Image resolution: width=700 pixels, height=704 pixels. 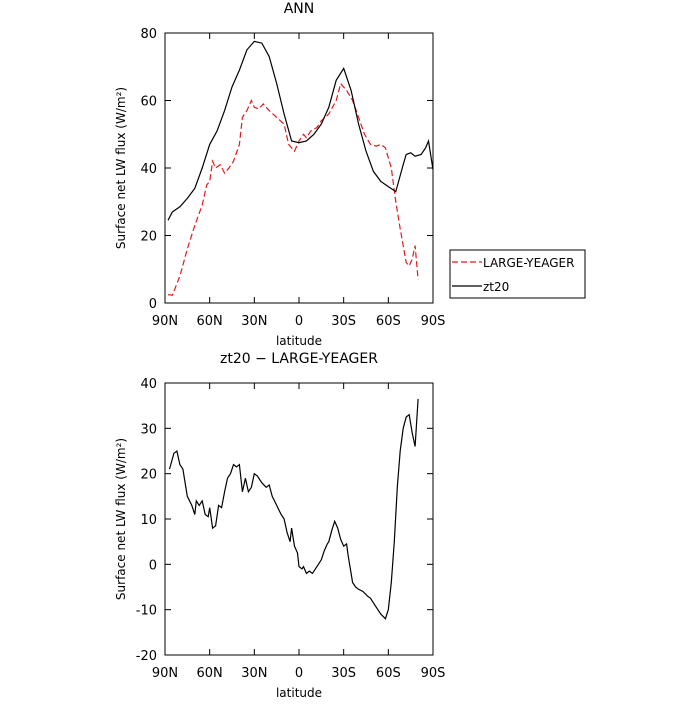 What do you see at coordinates (299, 9) in the screenshot?
I see `chart-title: ANN` at bounding box center [299, 9].